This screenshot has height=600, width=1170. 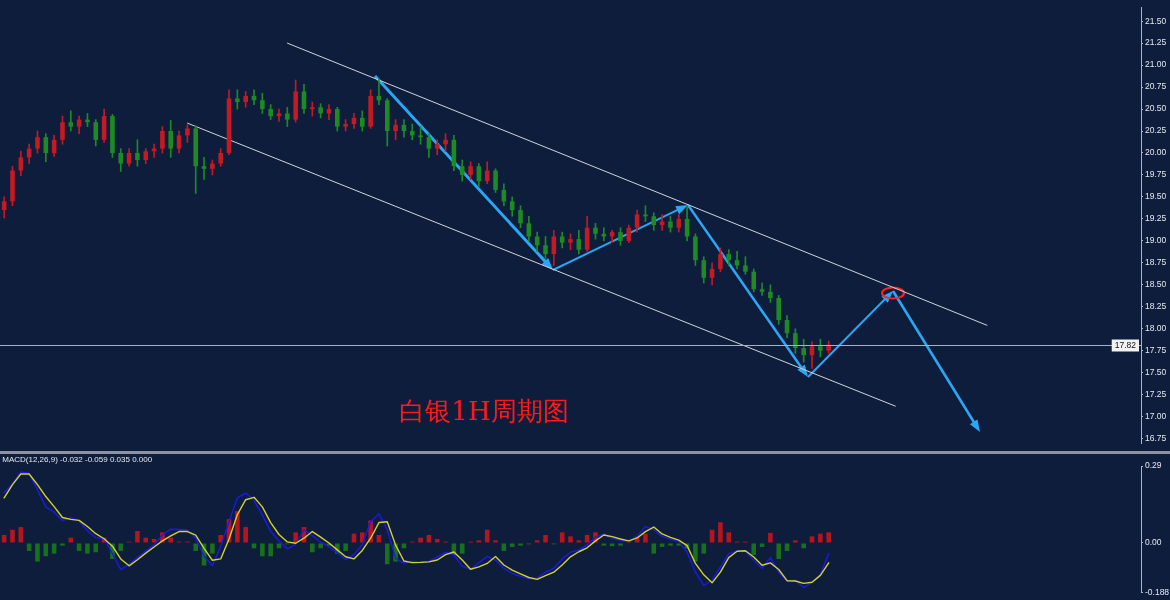 What do you see at coordinates (1157, 592) in the screenshot?
I see `y-tick-label: -0.188` at bounding box center [1157, 592].